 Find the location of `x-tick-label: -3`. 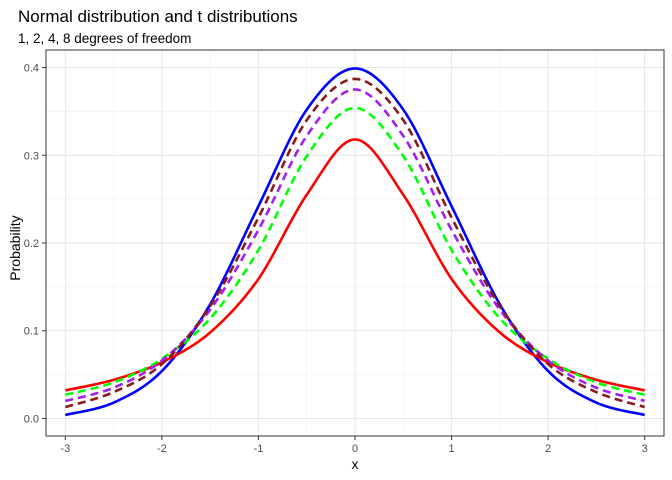

x-tick-label: -3 is located at coordinates (65, 449).